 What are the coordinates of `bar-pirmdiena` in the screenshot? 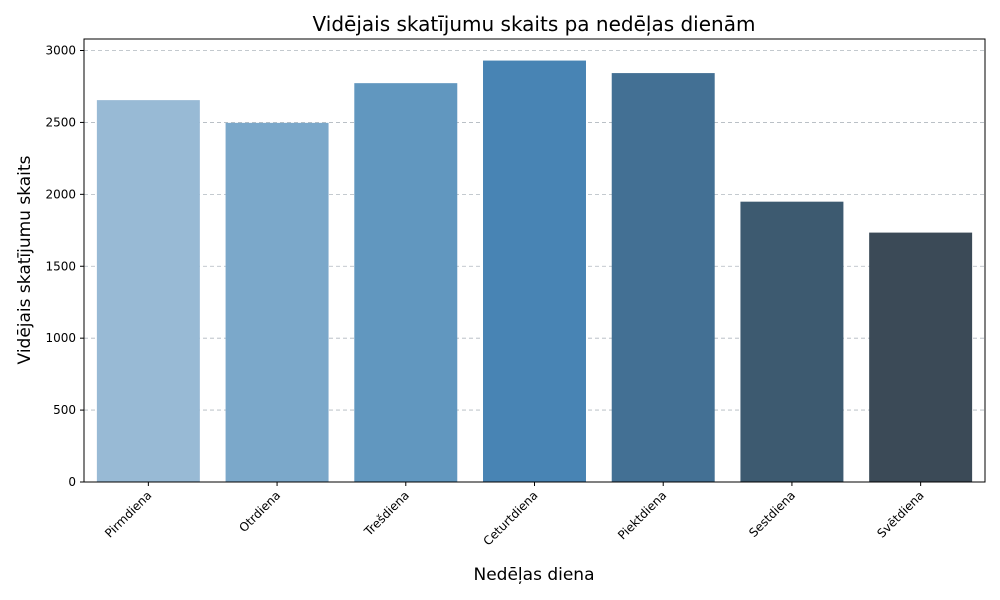 It's located at (148, 291).